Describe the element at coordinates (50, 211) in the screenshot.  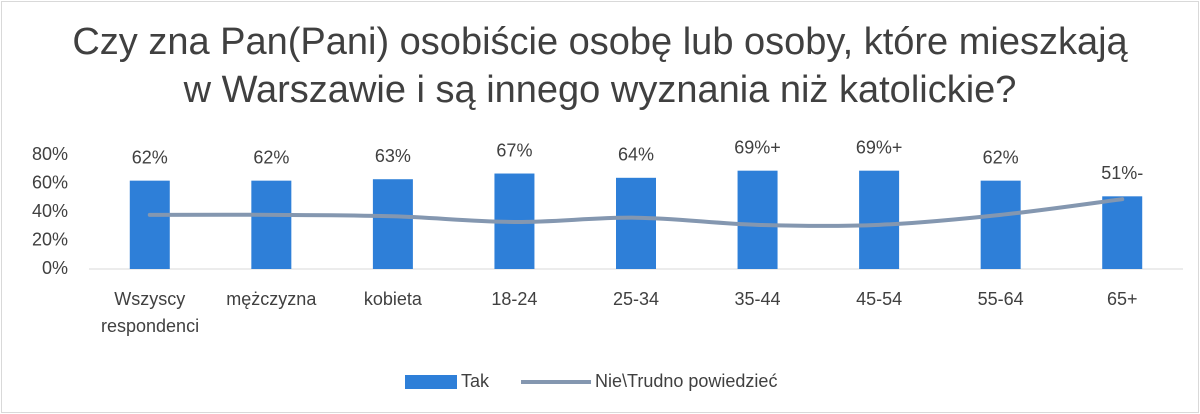
I see `y-tick-label: 40%` at that location.